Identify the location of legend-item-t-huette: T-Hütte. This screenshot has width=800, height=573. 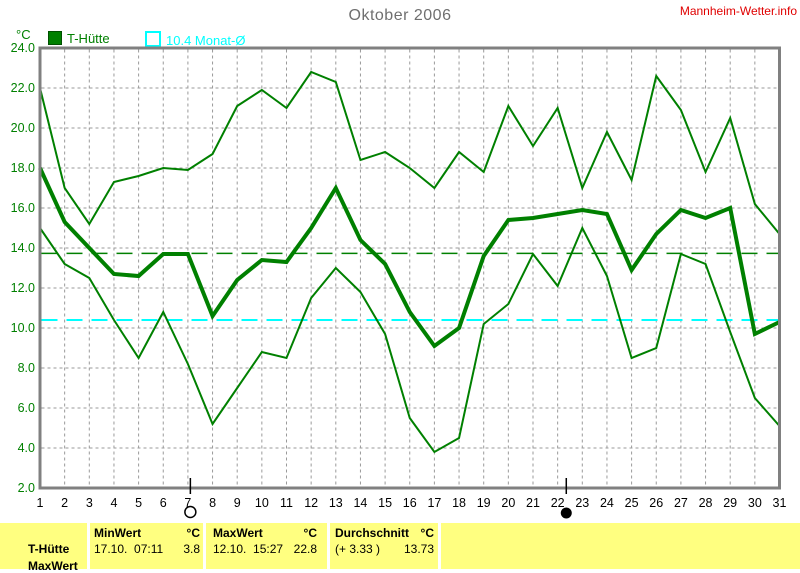
(79, 38).